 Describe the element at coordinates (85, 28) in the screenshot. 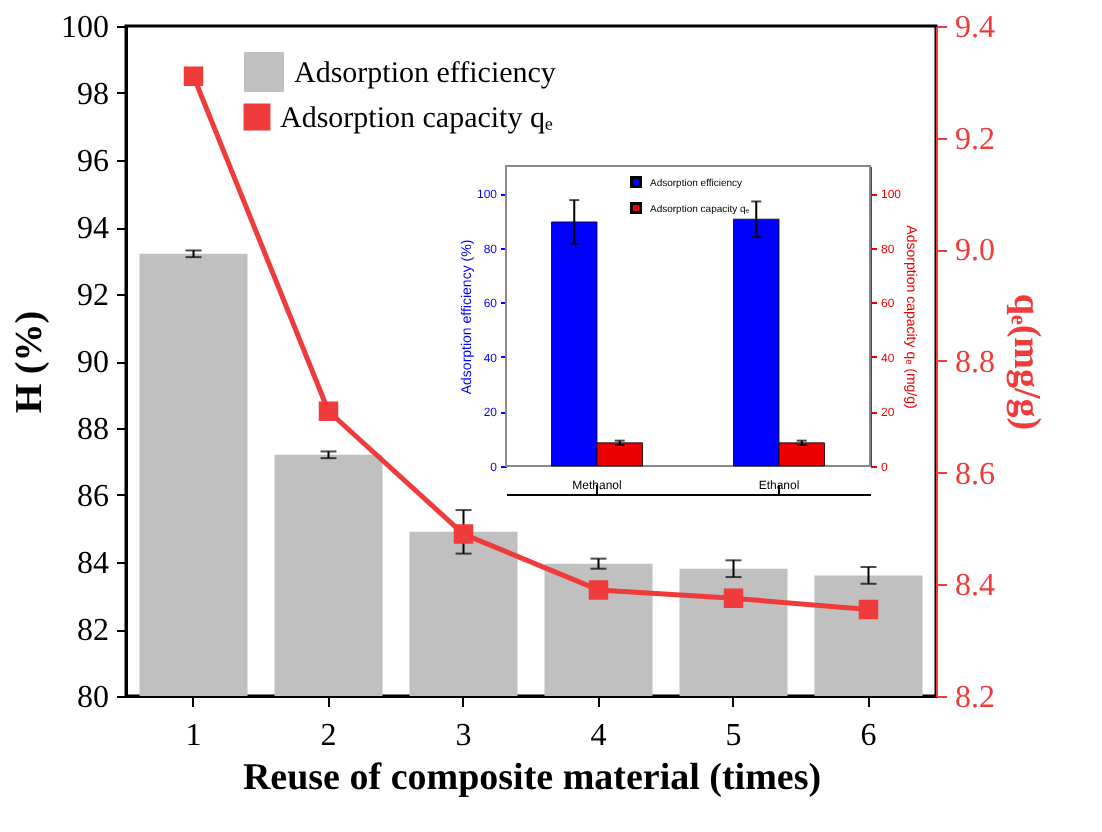

I see `y-tick-label: 100` at that location.